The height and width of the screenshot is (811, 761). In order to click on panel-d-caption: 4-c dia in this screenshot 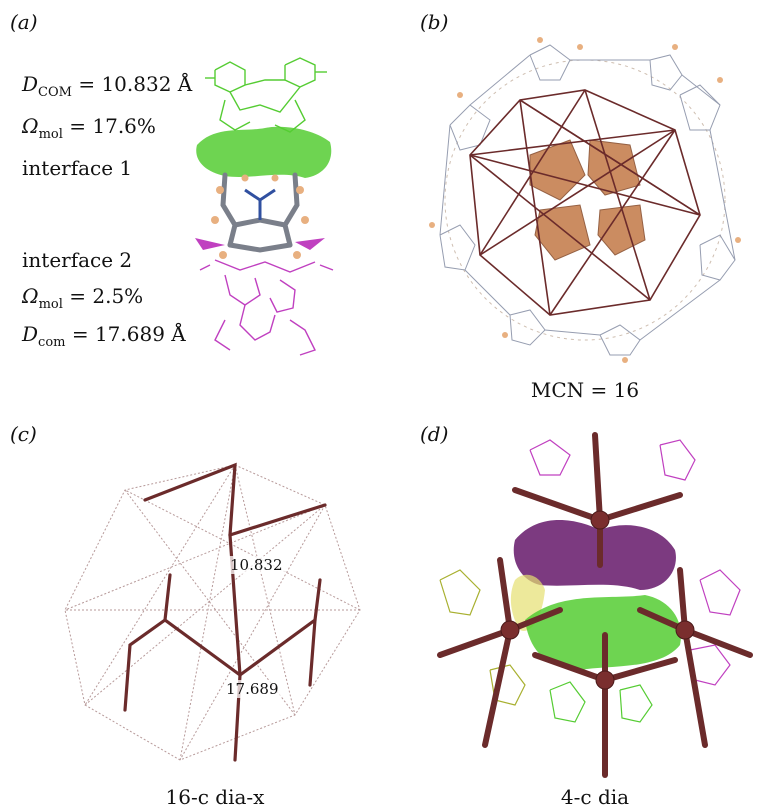, I will do `click(595, 797)`.